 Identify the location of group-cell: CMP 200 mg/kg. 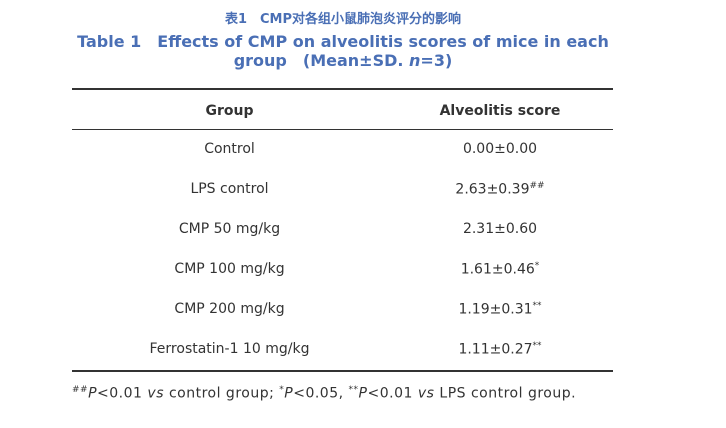
(229, 309).